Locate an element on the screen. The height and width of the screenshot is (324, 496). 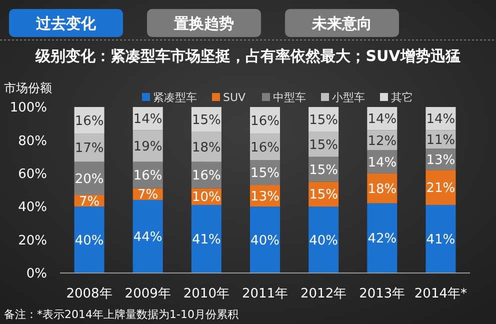
y-tick-label: 100% is located at coordinates (28, 108).